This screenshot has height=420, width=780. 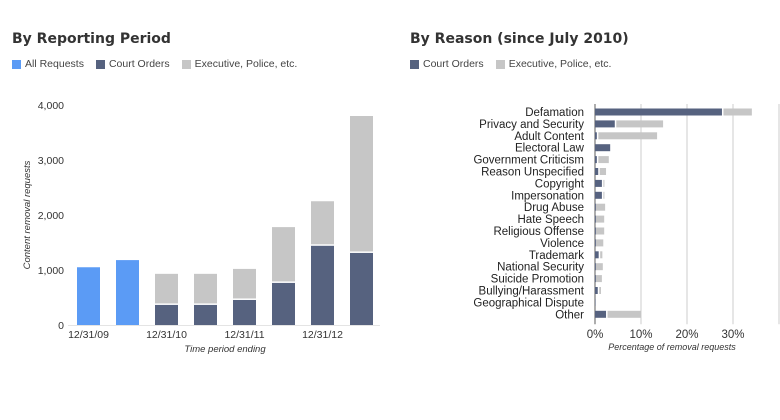 What do you see at coordinates (322, 335) in the screenshot?
I see `x-tick-label: 12/31/12` at bounding box center [322, 335].